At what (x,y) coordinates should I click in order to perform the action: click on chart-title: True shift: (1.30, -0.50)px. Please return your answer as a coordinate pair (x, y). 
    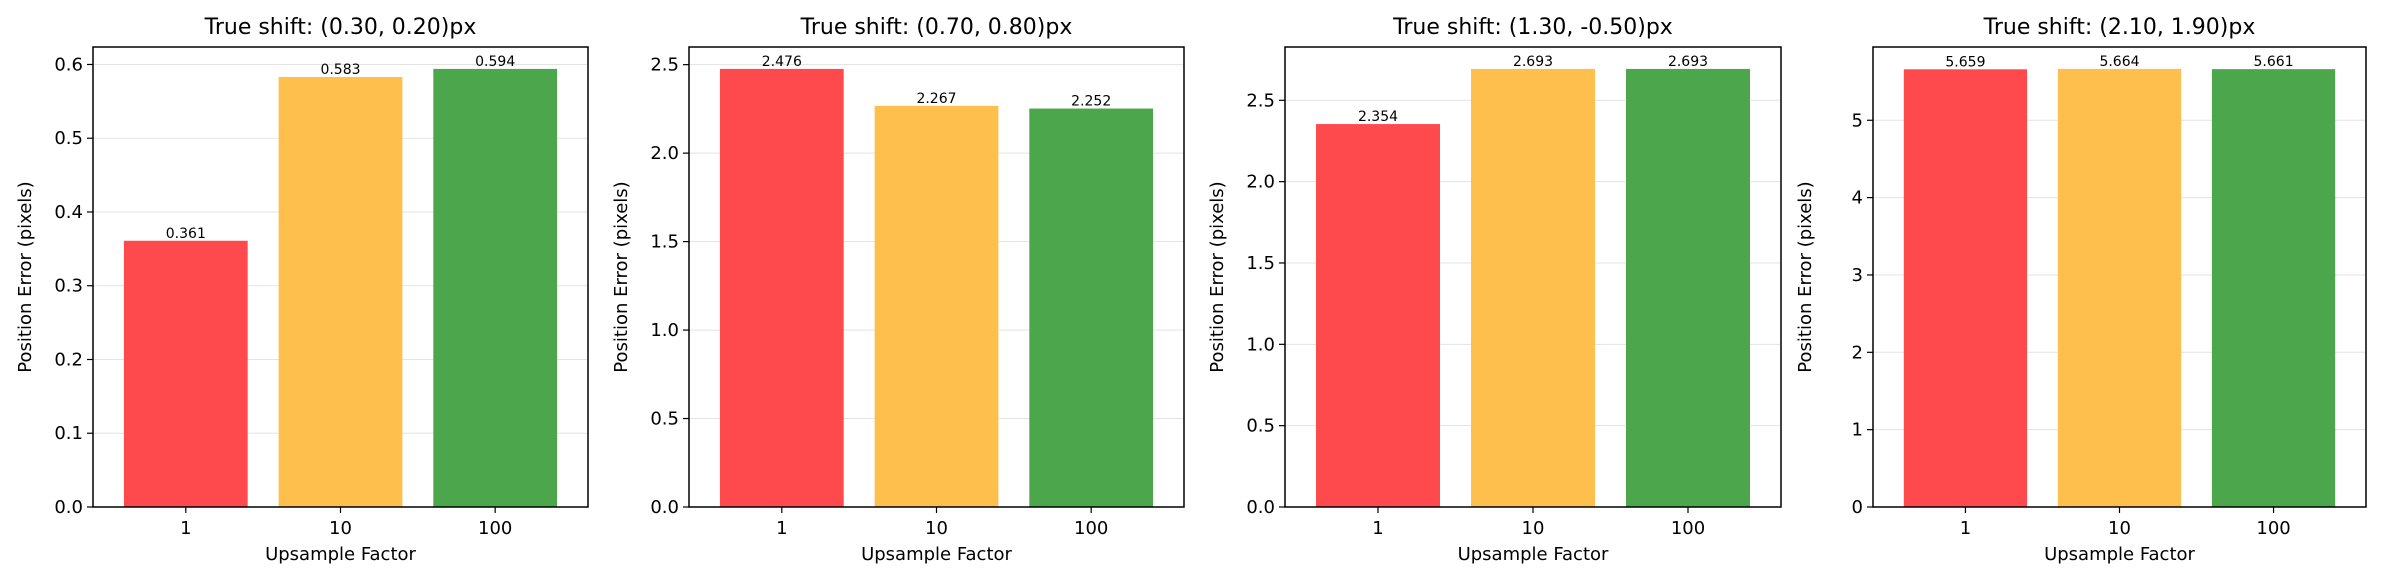
    Looking at the image, I should click on (1532, 27).